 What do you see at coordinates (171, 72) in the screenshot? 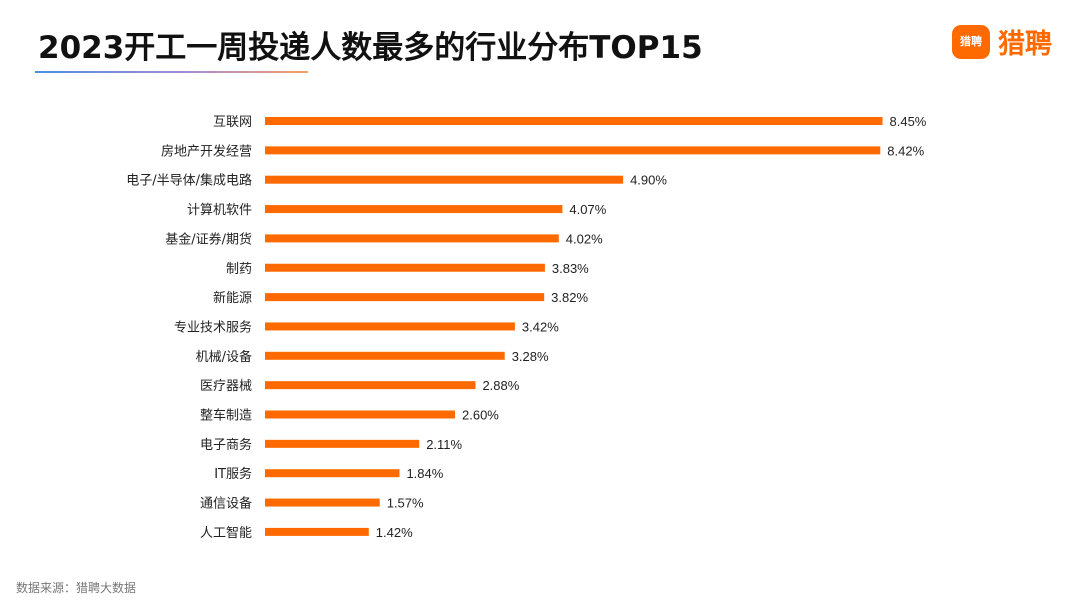
I see `title-underline` at bounding box center [171, 72].